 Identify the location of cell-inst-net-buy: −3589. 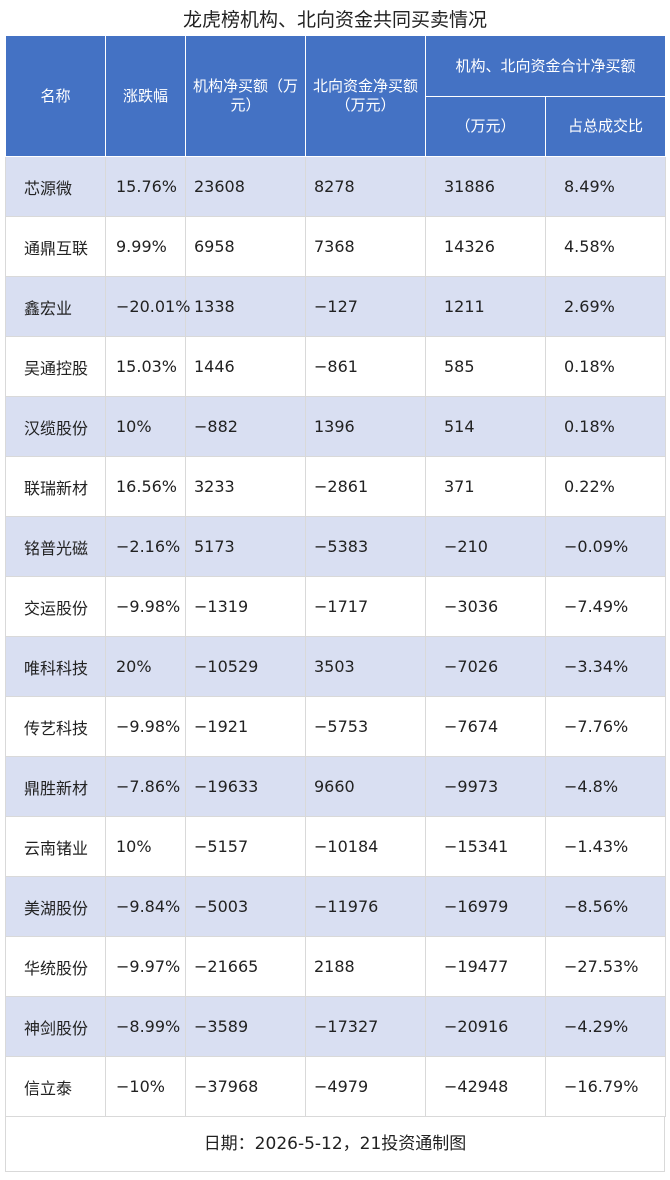
(245, 1026).